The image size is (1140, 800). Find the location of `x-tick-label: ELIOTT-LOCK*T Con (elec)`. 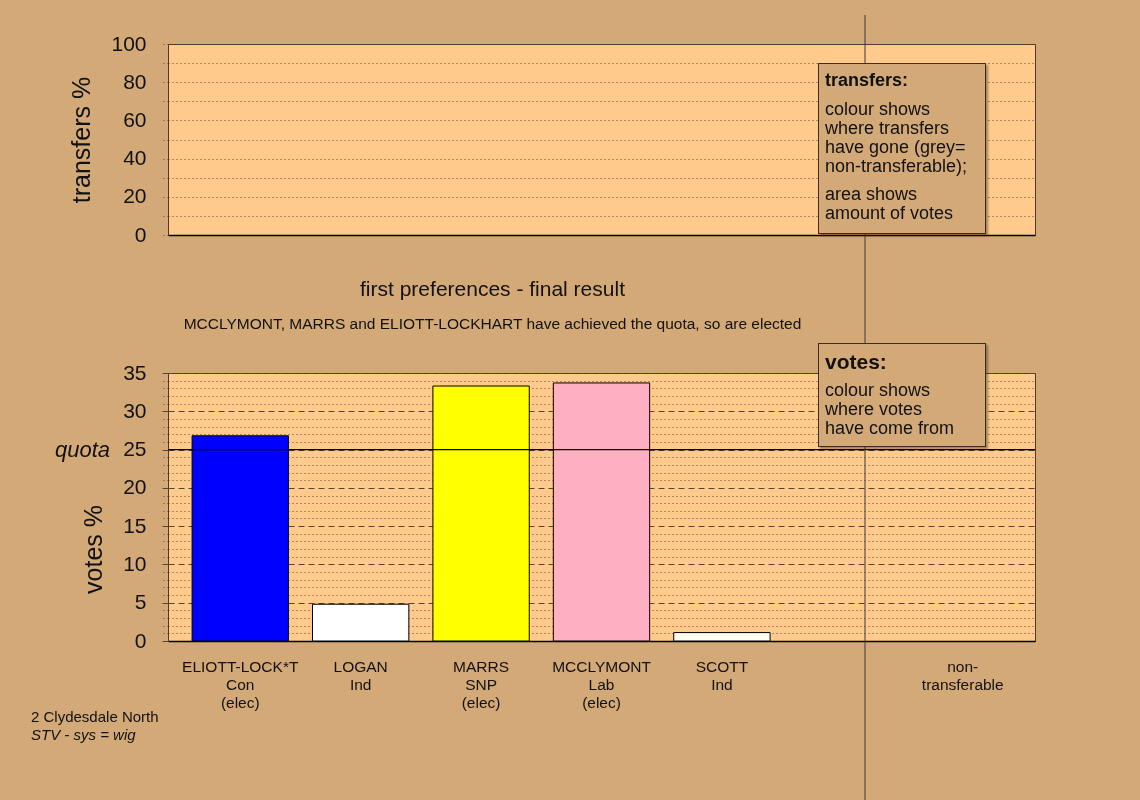

x-tick-label: ELIOTT-LOCK*T Con (elec) is located at coordinates (240, 684).